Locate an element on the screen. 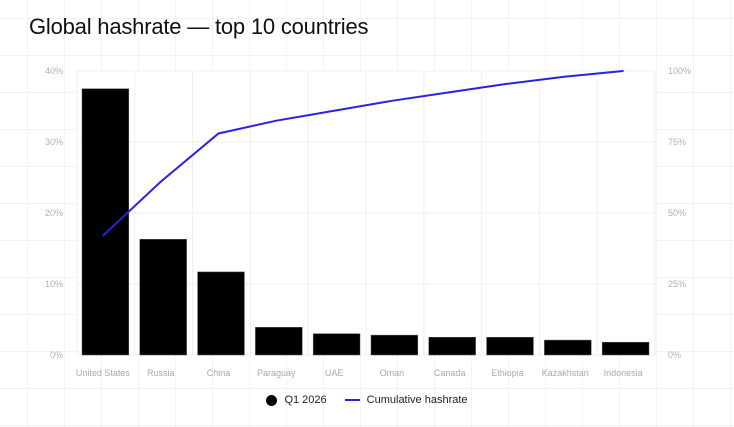 Image resolution: width=734 pixels, height=427 pixels. bar-ethiopia is located at coordinates (510, 346).